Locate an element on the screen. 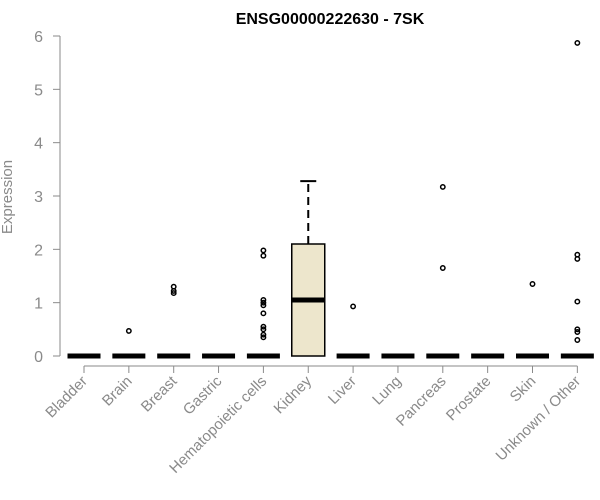  x-tick-label: Unknown / Other is located at coordinates (539, 419).